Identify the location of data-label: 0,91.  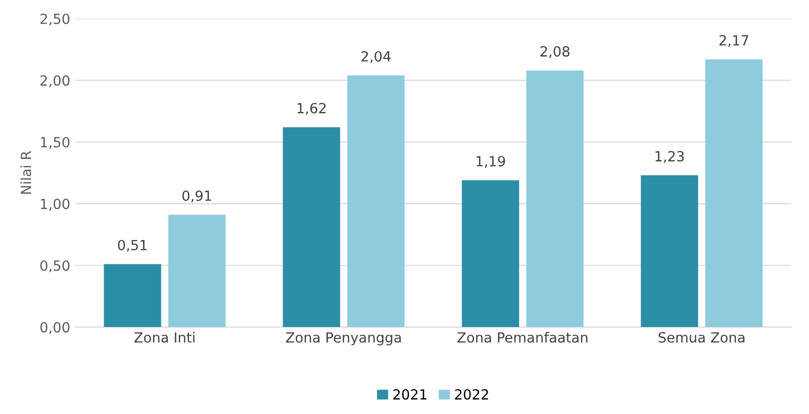
(197, 196).